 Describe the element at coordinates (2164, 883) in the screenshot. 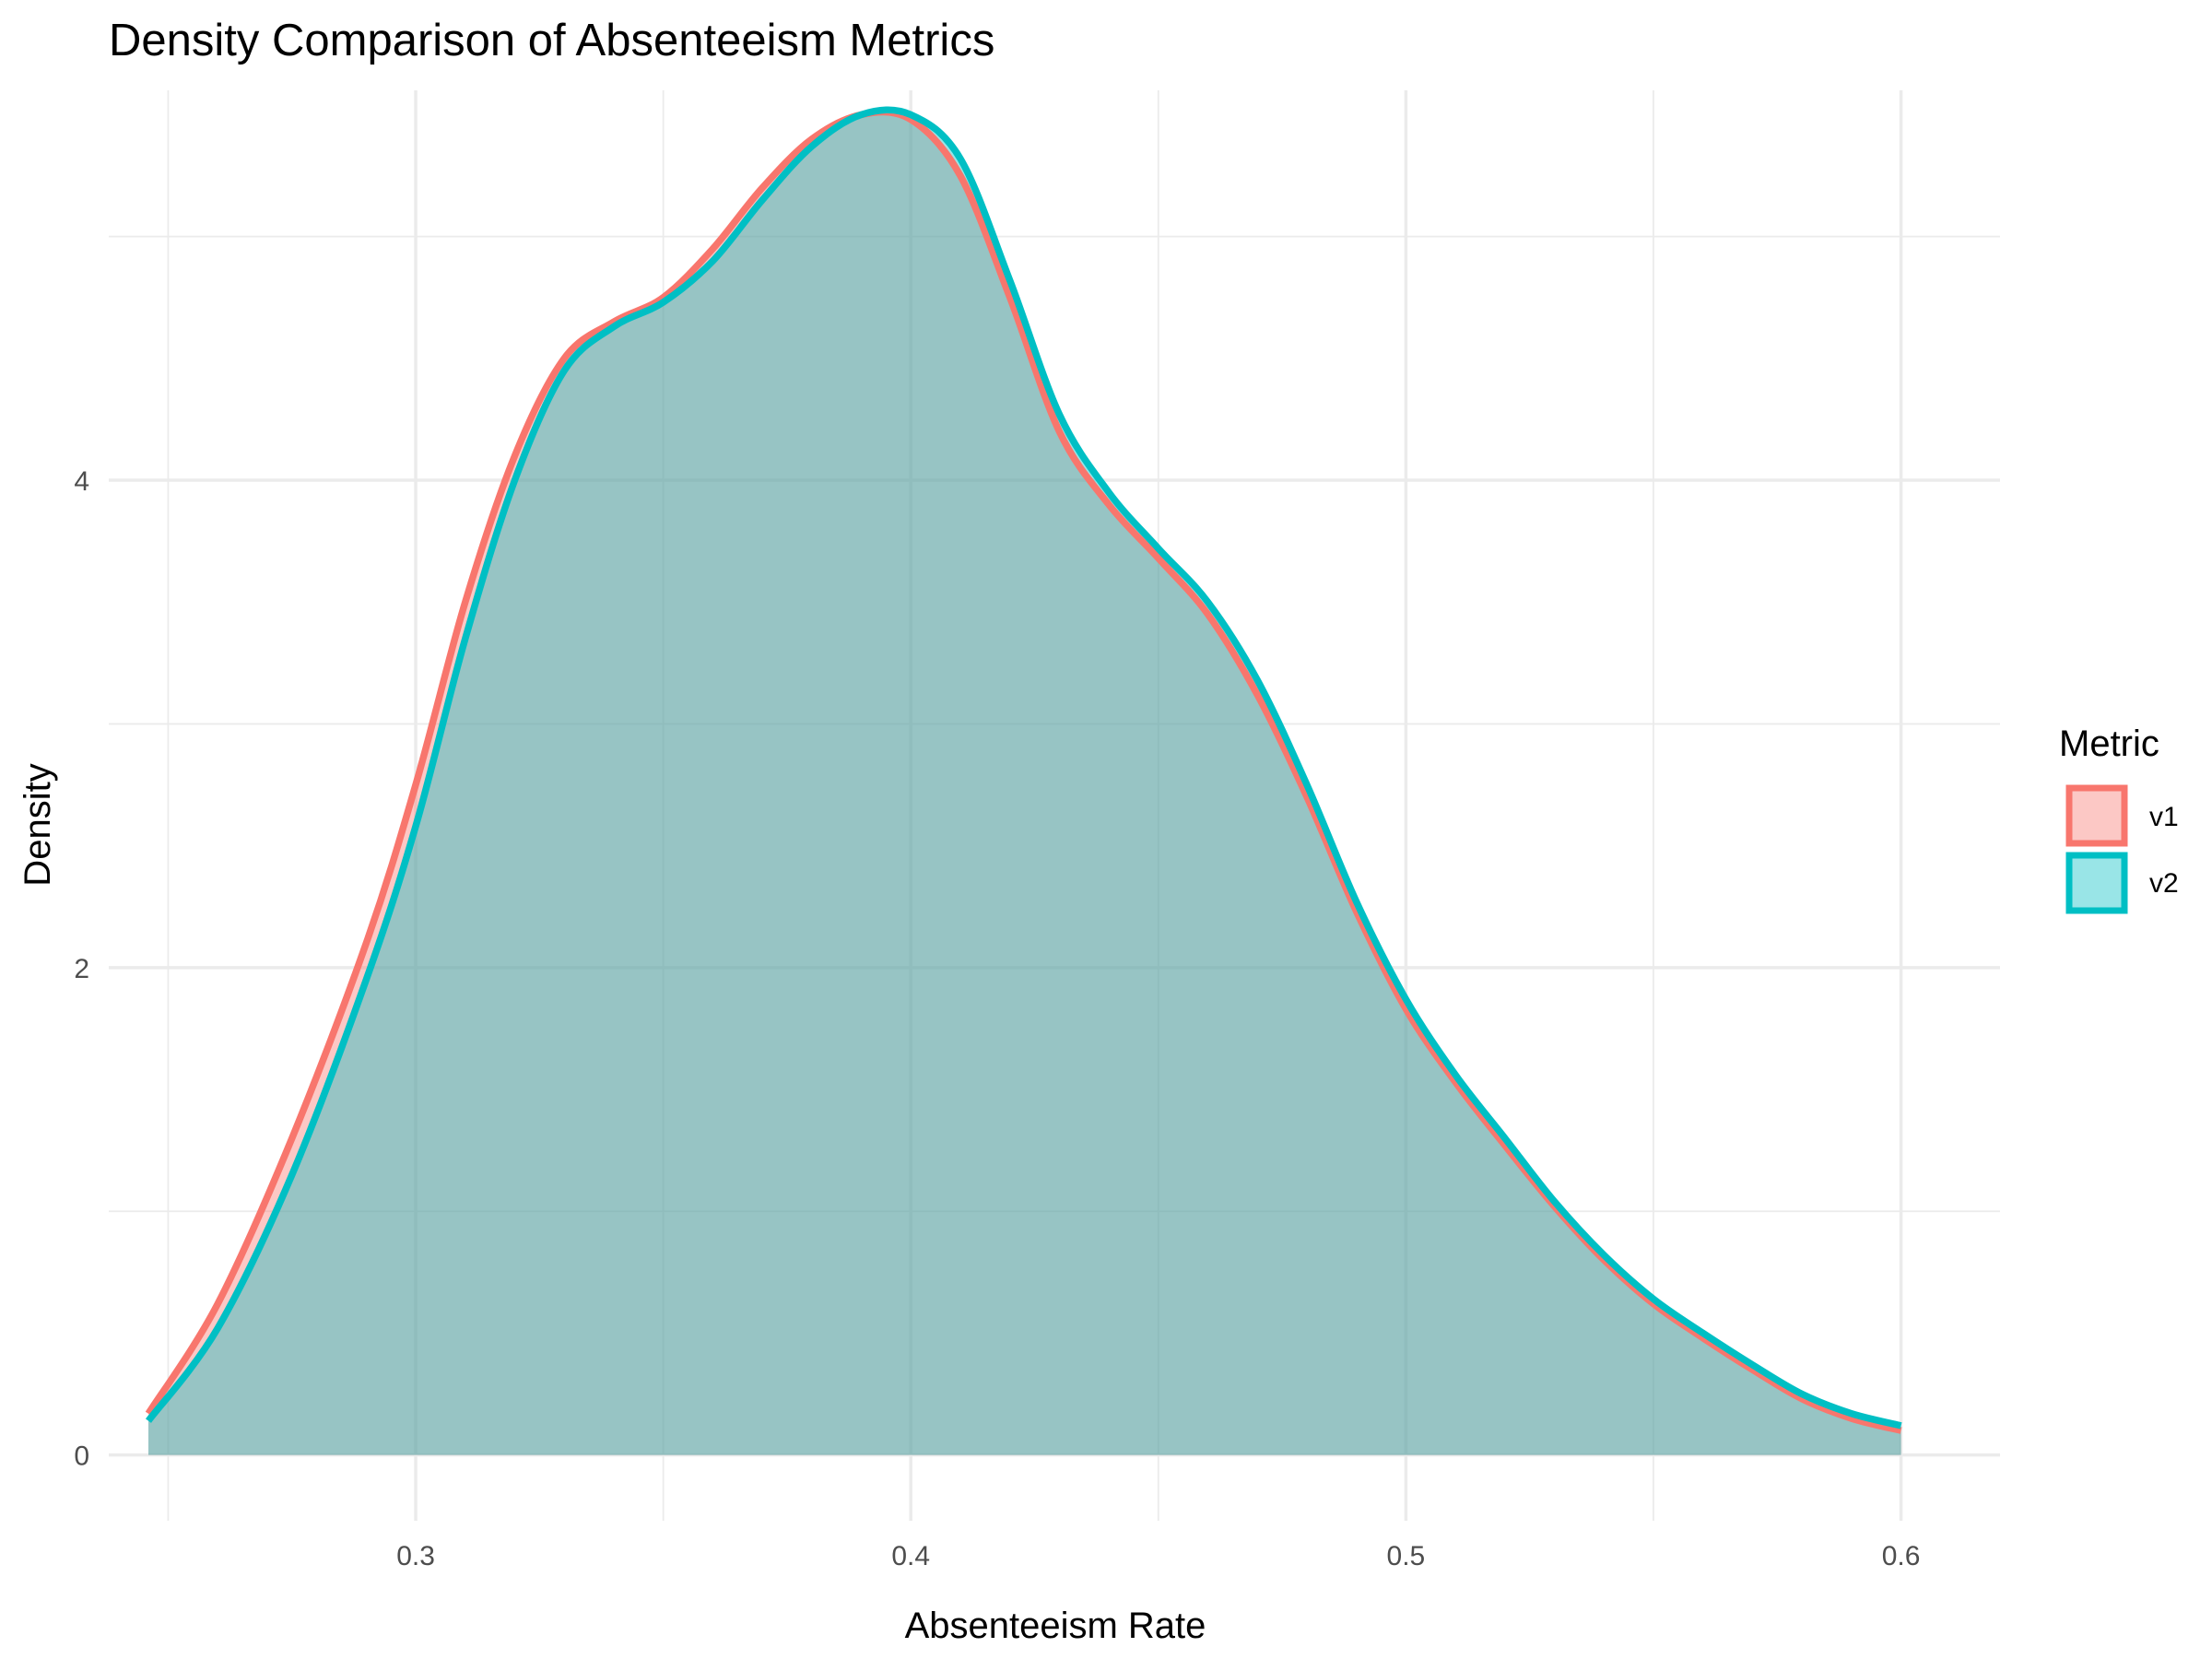

I see `legend-label-v2: v2` at that location.